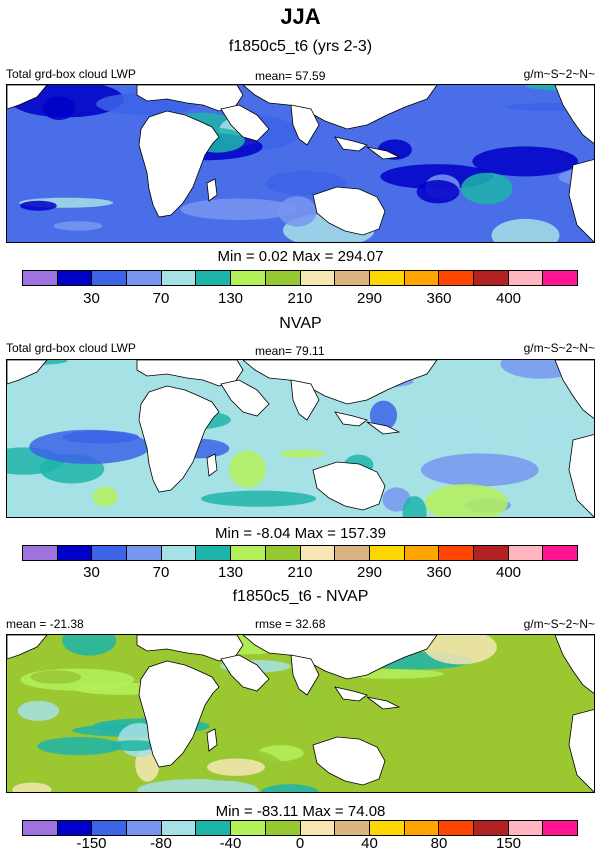 Image resolution: width=601 pixels, height=857 pixels. I want to click on panel3-colorbar-ticks: -150 -80 -40 0 40 80 150, so click(300, 844).